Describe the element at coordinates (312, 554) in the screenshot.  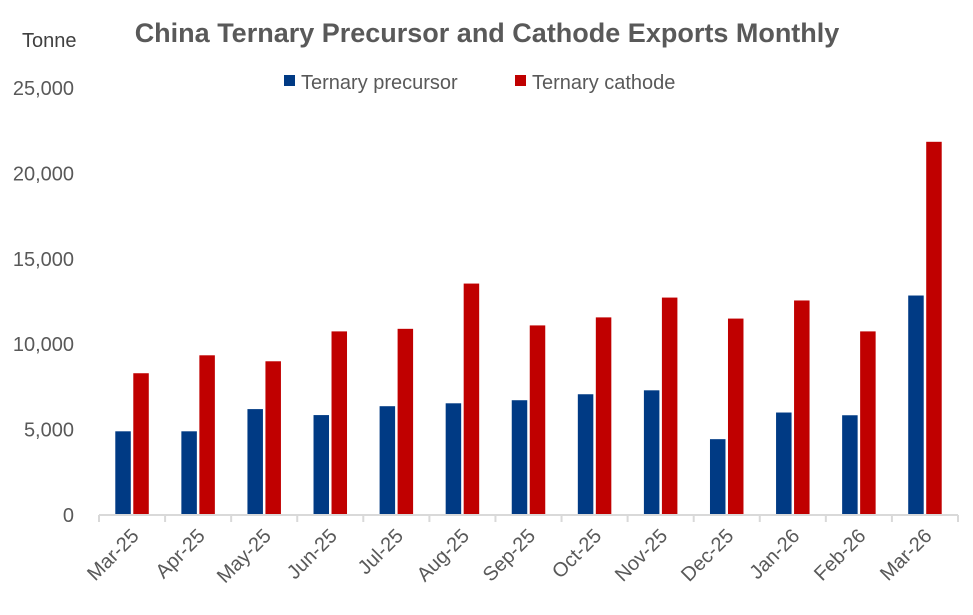
I see `x-tick-label: Jun-25` at that location.